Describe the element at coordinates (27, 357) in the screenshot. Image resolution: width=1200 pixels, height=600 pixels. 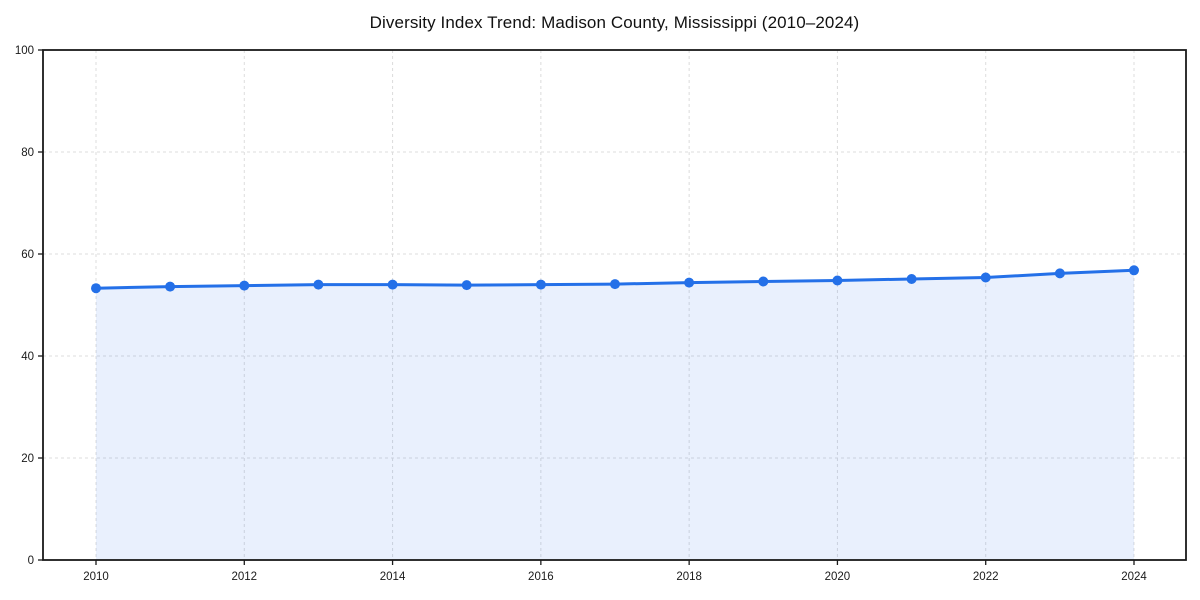
I see `y-tick-label: 40` at that location.